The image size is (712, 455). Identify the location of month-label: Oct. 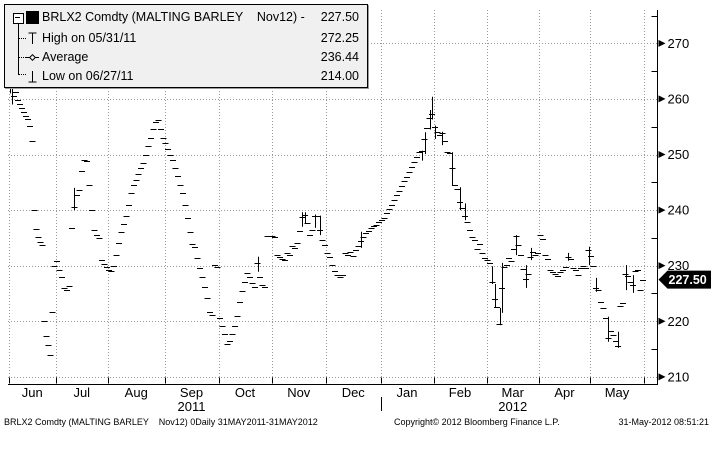
(245, 392).